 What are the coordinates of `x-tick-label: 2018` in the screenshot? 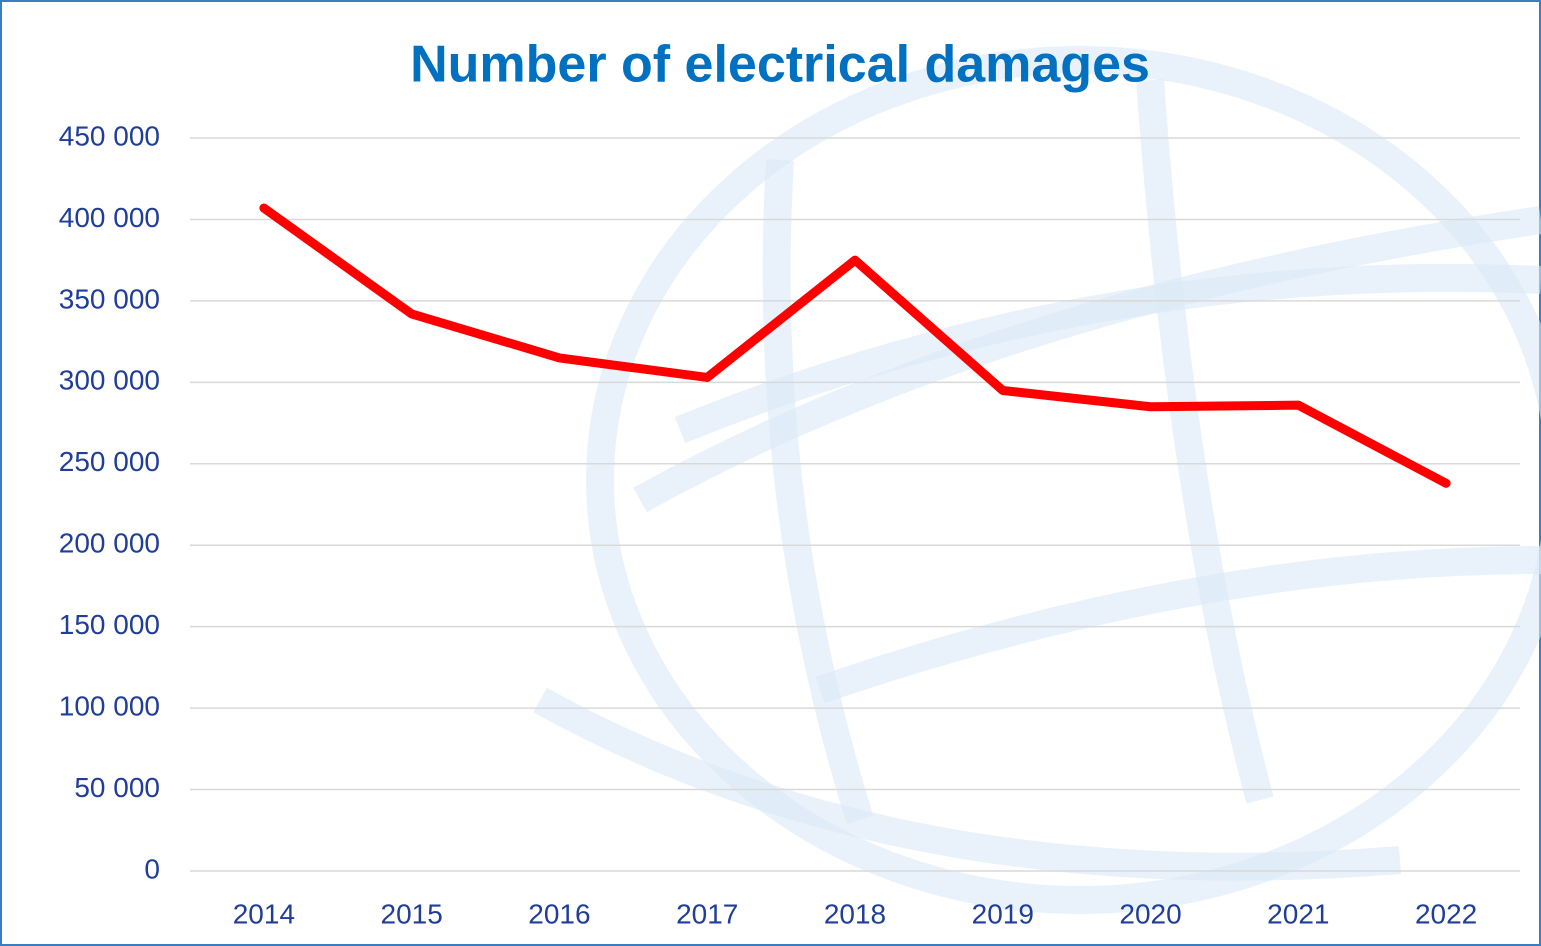 It's located at (855, 913).